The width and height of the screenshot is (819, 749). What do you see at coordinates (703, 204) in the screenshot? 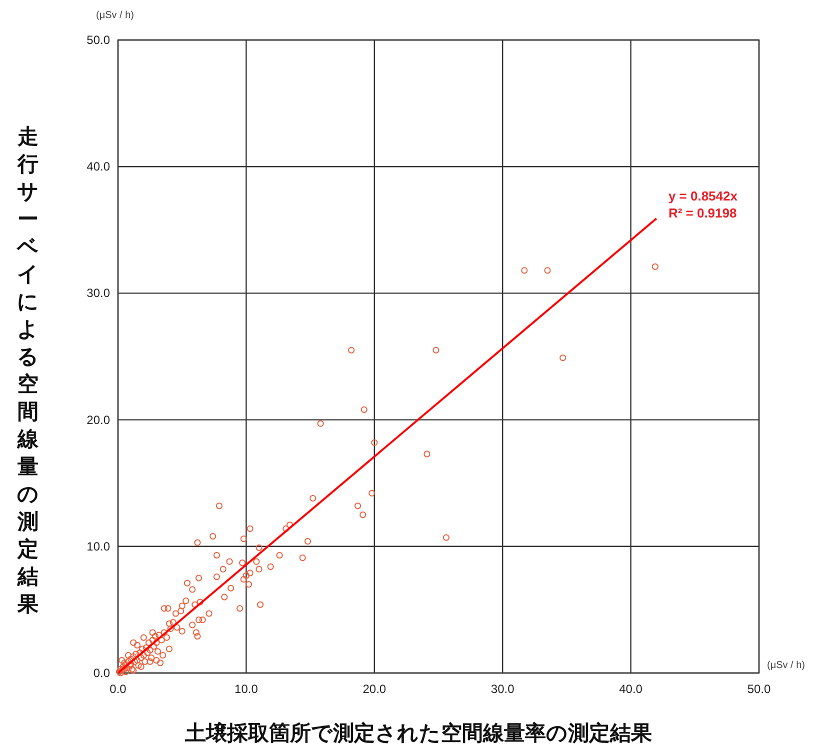
I see `annotation: y = 0.8542x R² = 0.9198` at bounding box center [703, 204].